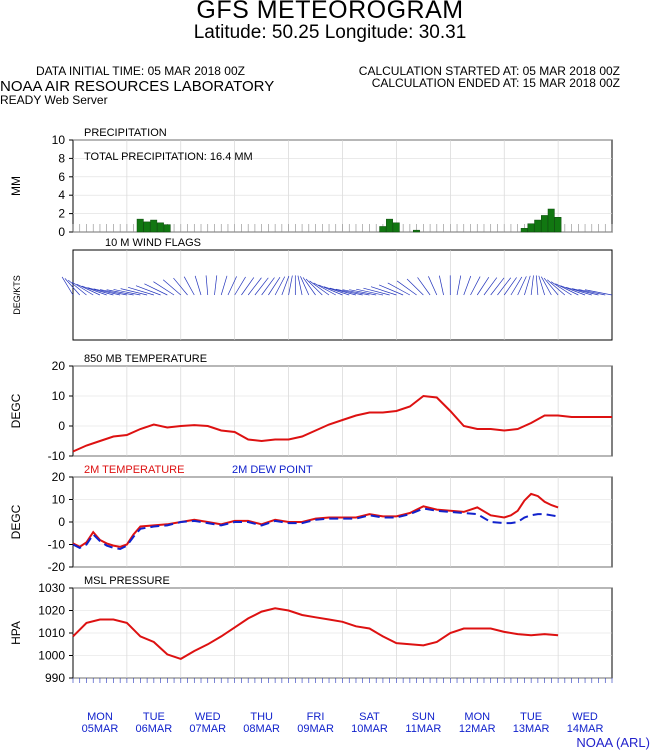 The image size is (660, 750). Describe the element at coordinates (61, 214) in the screenshot. I see `y-tick-label: 2` at that location.